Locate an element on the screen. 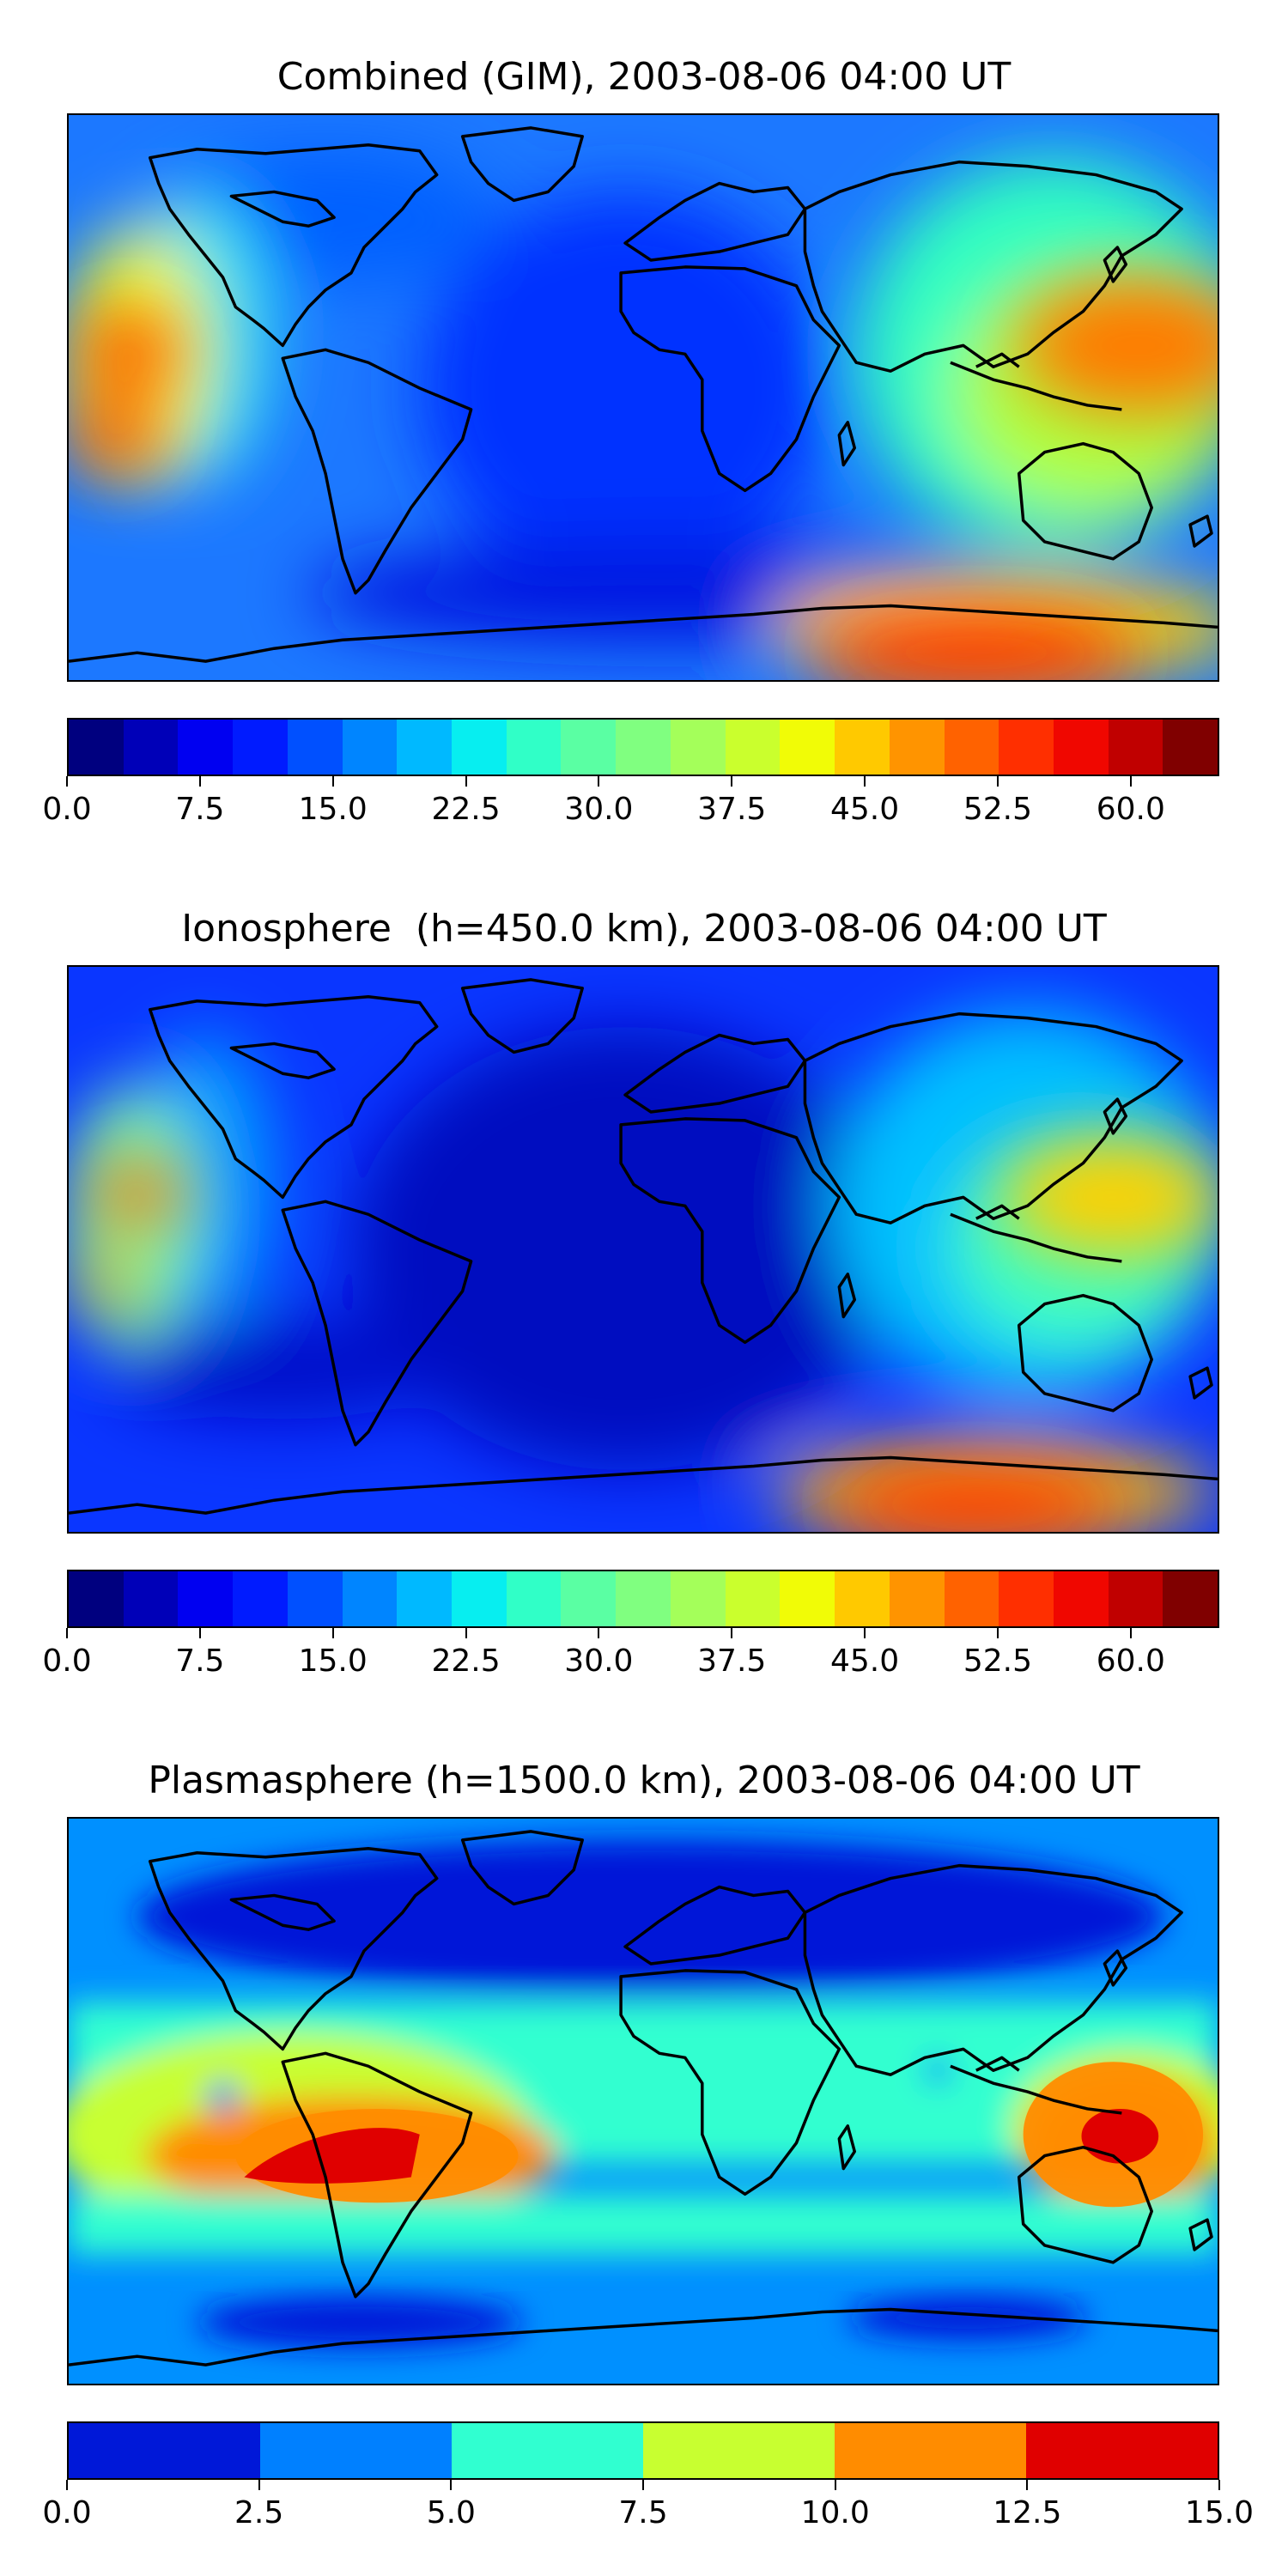  colorbar-tick-label: 60.0 is located at coordinates (1130, 1661).